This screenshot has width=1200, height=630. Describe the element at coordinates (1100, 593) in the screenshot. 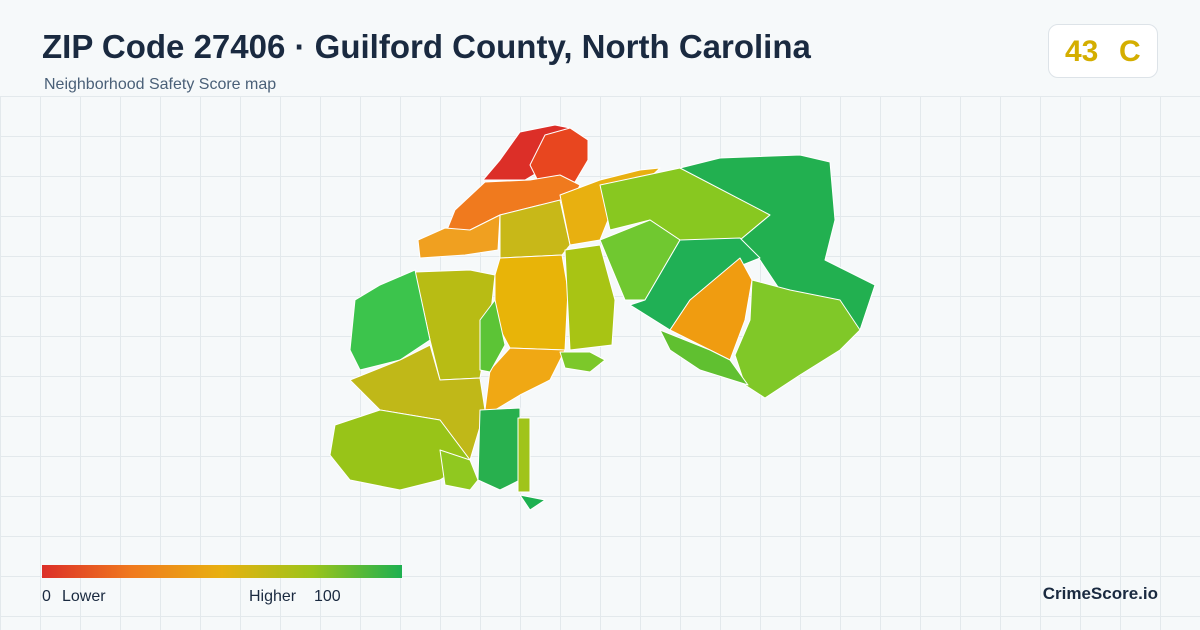

I see `brand: CrimeScore.io` at that location.